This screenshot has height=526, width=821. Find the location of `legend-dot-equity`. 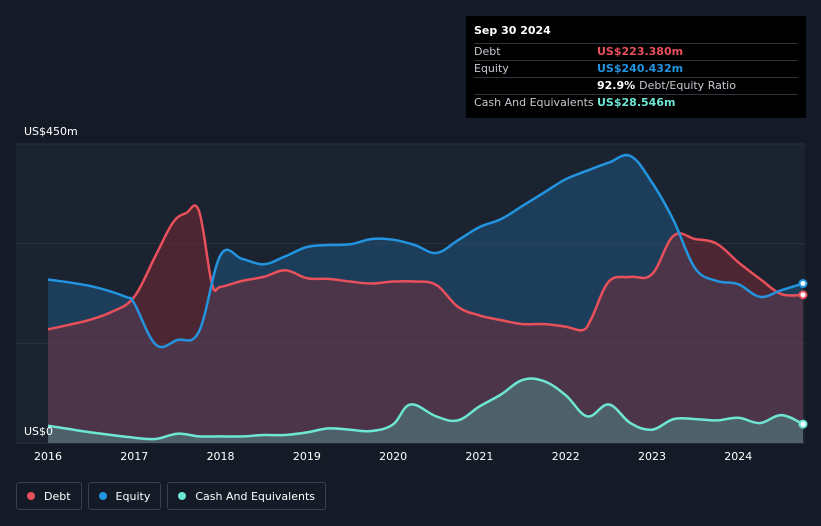

legend-dot-equity is located at coordinates (102, 496).